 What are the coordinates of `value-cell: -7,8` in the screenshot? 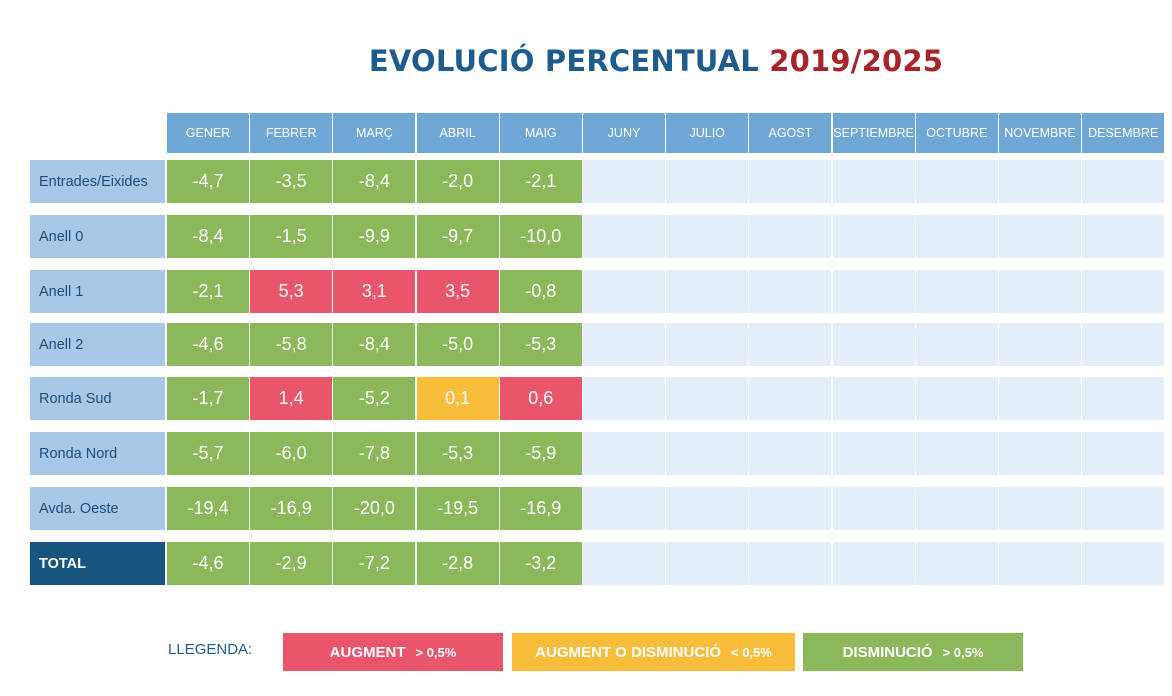 It's located at (374, 453).